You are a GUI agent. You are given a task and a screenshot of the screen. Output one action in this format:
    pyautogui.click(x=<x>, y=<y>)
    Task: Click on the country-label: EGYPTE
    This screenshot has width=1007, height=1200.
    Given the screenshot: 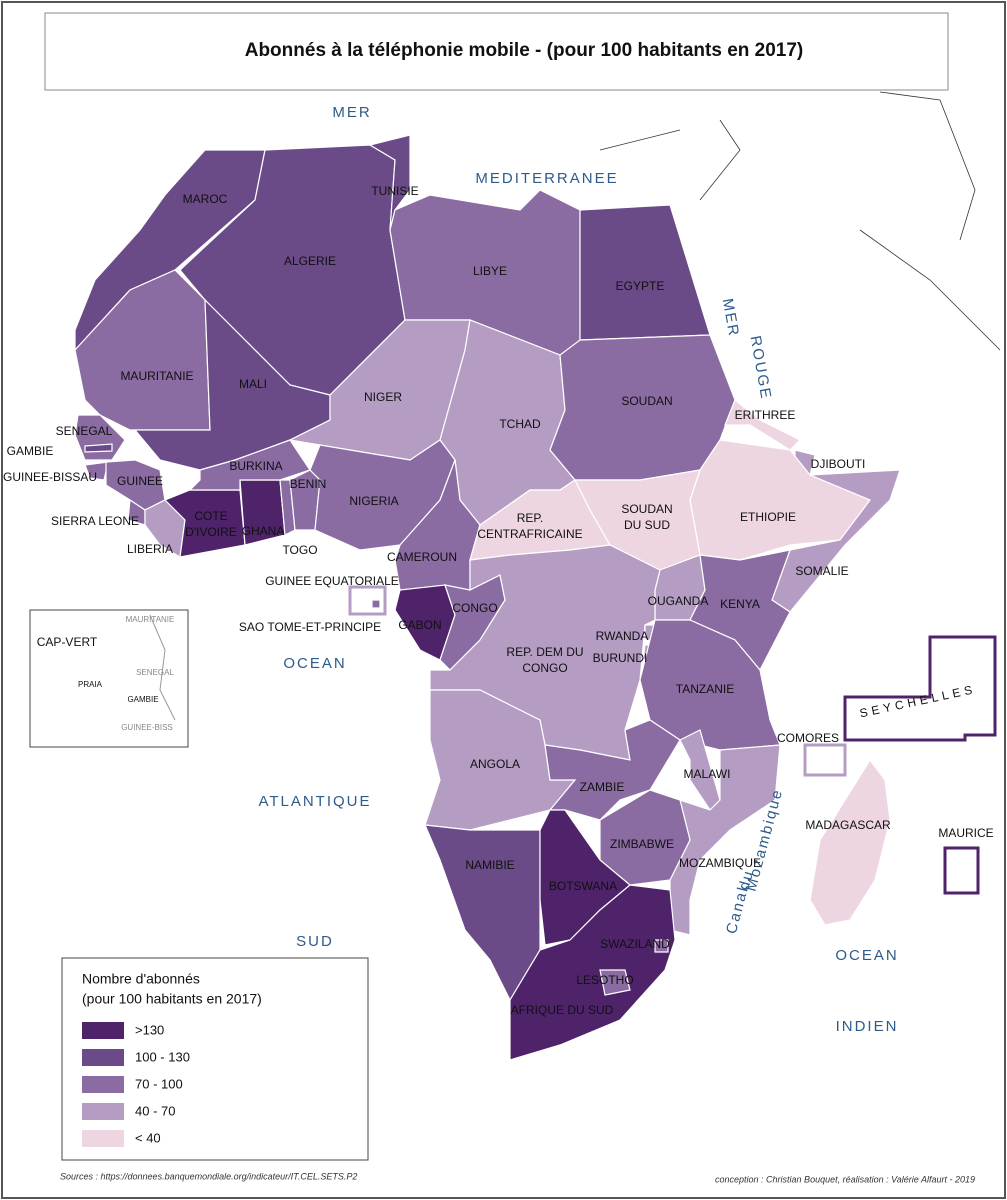 What is the action you would take?
    pyautogui.click(x=640, y=286)
    